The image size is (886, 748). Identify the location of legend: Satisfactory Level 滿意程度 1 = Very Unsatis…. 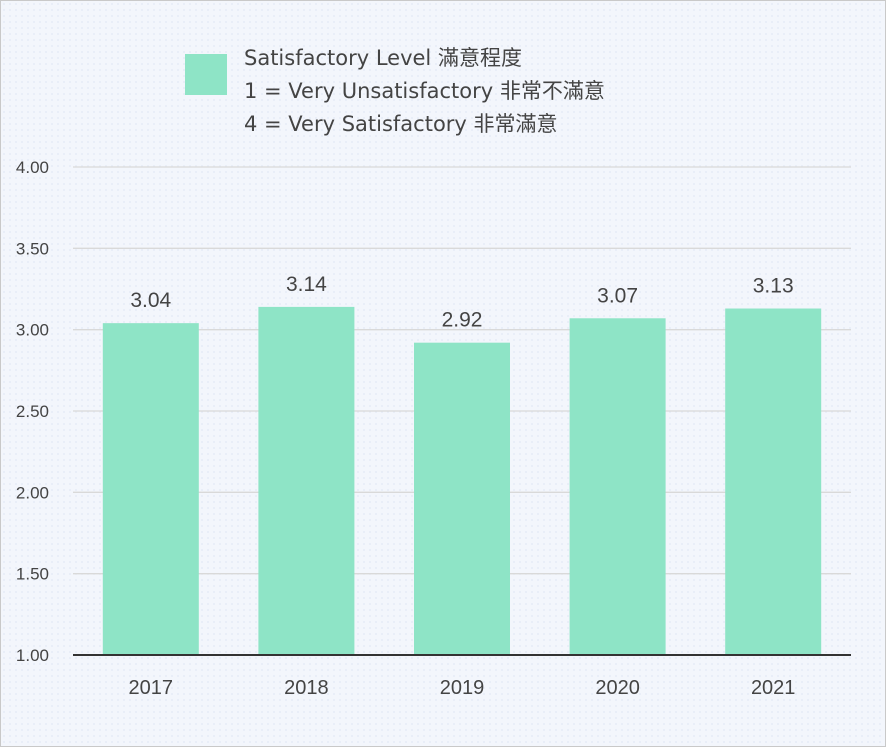
(395, 91).